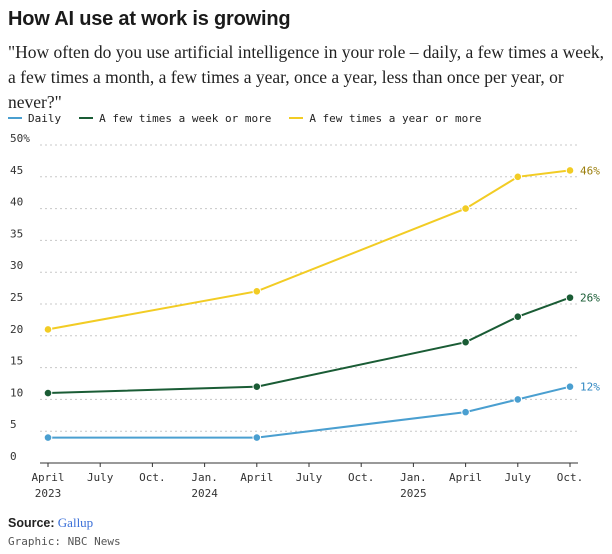  I want to click on legend-item-weekly: A few times a week or more, so click(175, 118).